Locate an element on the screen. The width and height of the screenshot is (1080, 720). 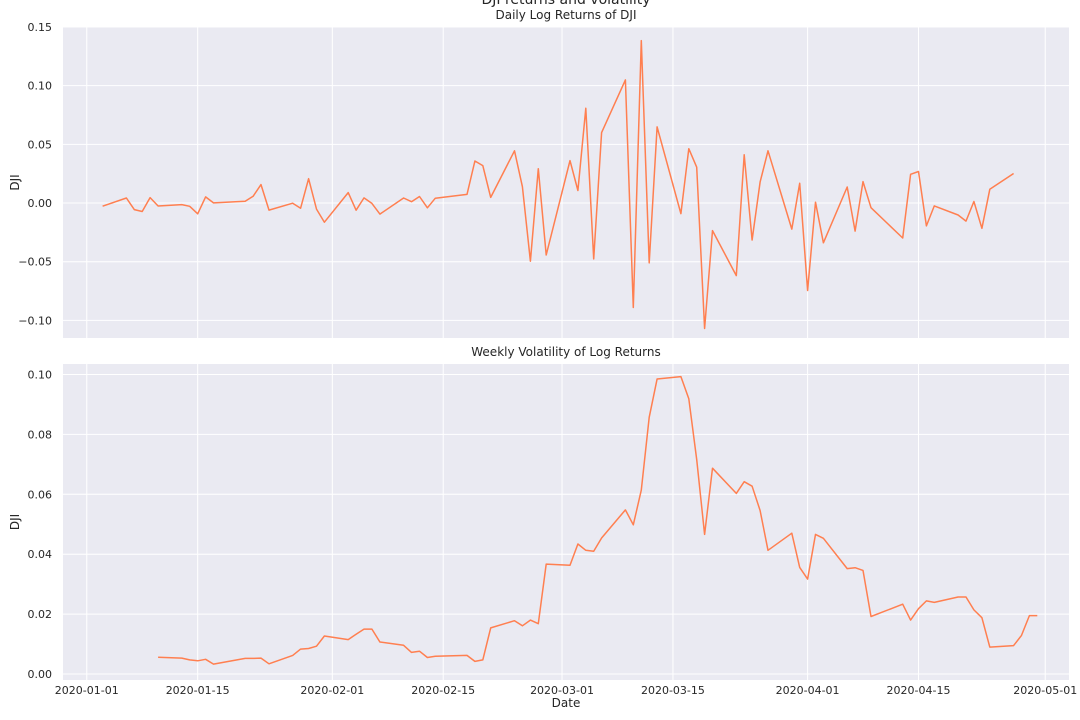
x-tick-label: 2020-05-01 is located at coordinates (1045, 690).